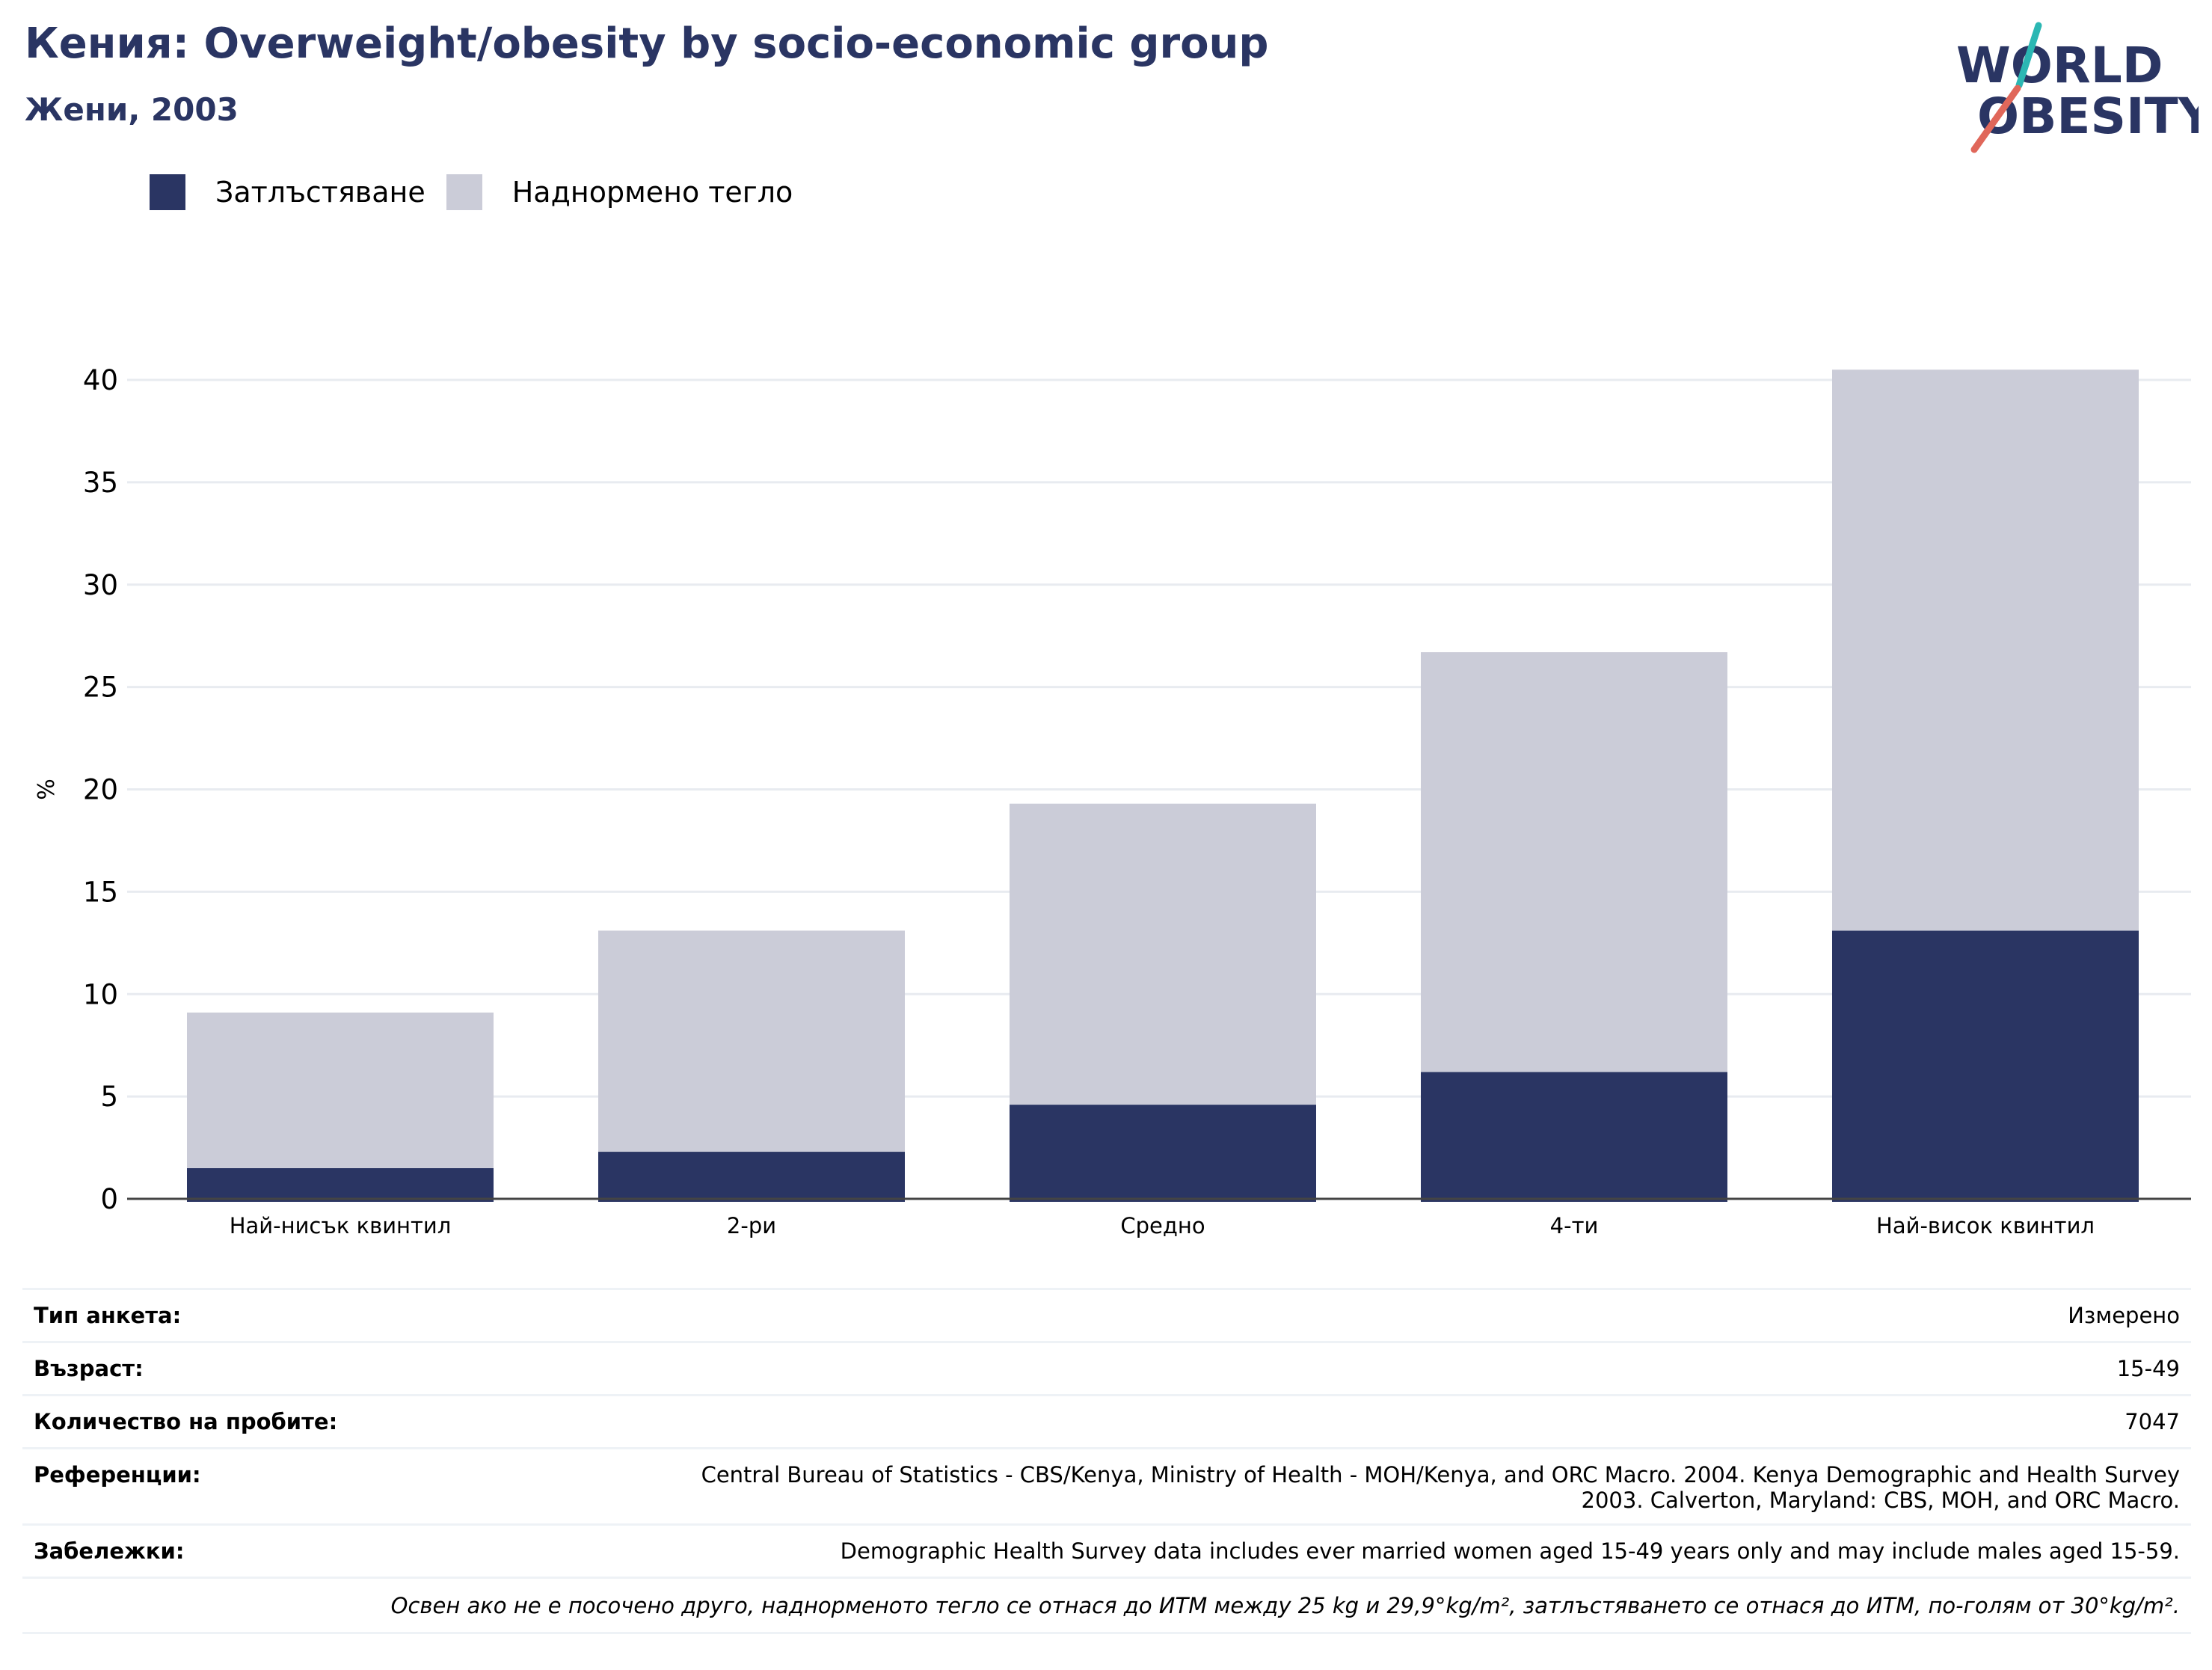 This screenshot has height=1670, width=2212. Describe the element at coordinates (100, 483) in the screenshot. I see `y-tick-label: 35` at that location.